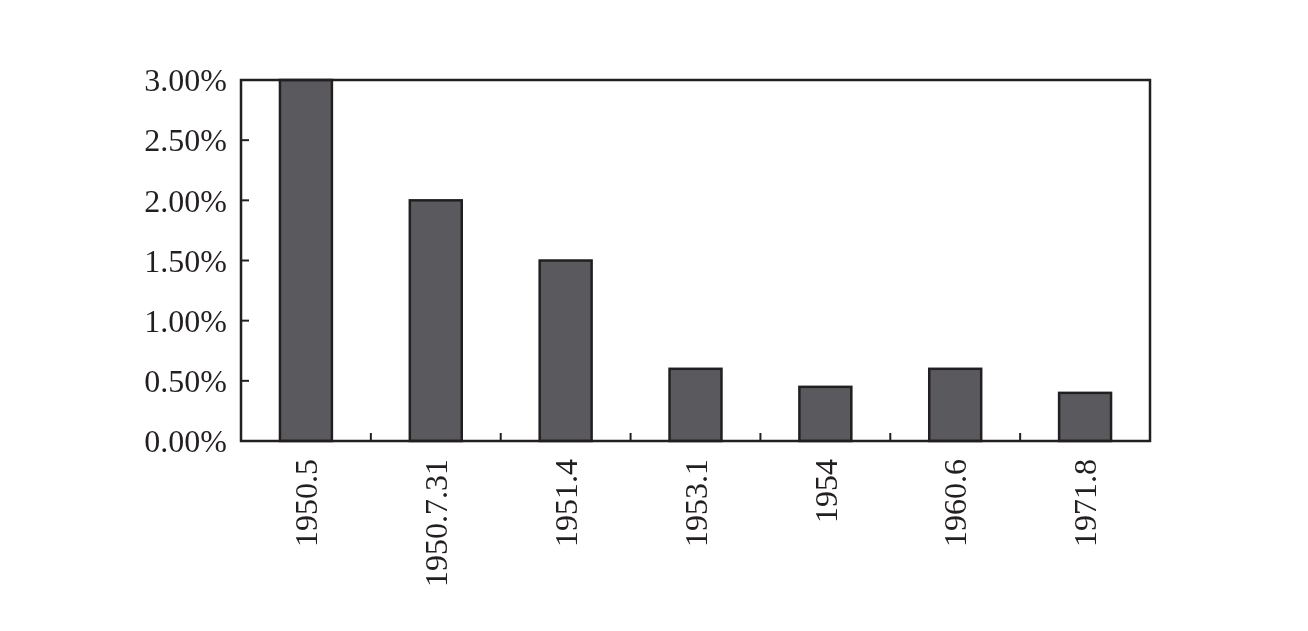 The image size is (1308, 631). What do you see at coordinates (306, 503) in the screenshot?
I see `x-tick-label: 1950.5` at bounding box center [306, 503].